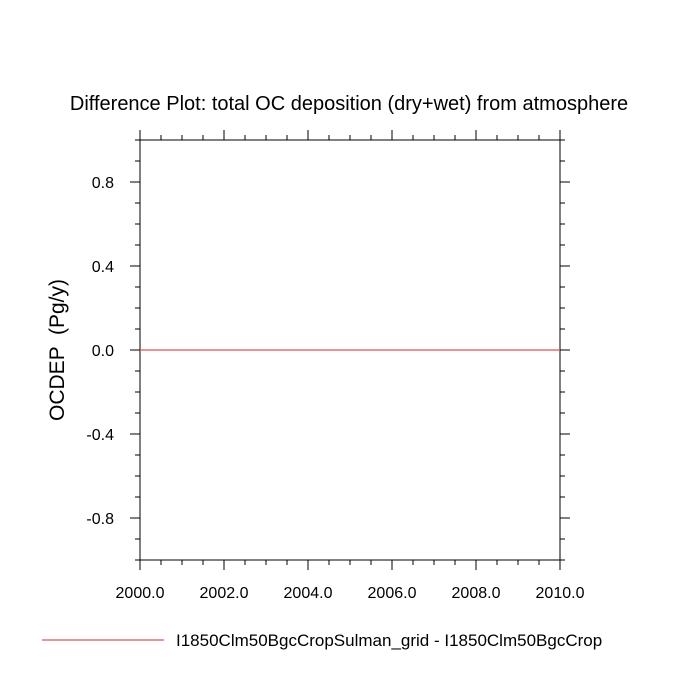  Describe the element at coordinates (100, 435) in the screenshot. I see `y-tick-label: -0.4` at that location.